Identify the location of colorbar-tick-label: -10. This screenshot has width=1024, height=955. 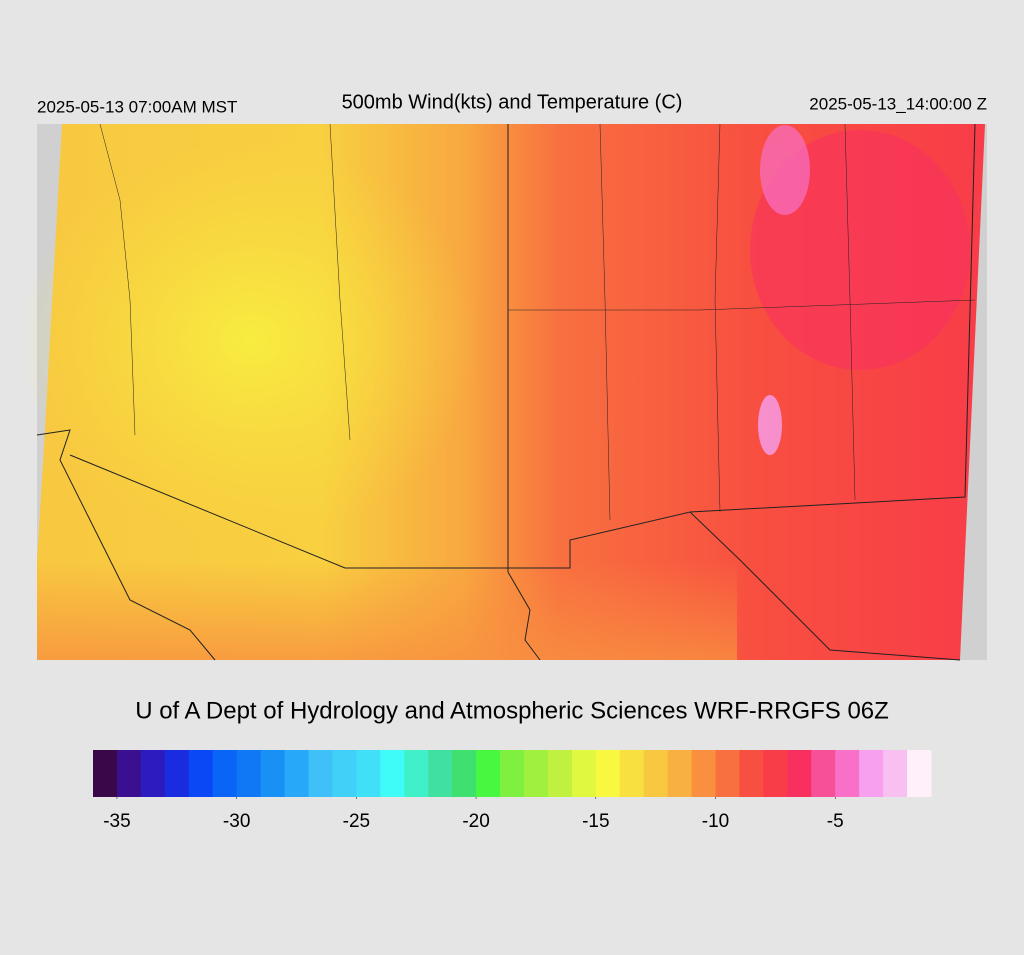
(715, 821).